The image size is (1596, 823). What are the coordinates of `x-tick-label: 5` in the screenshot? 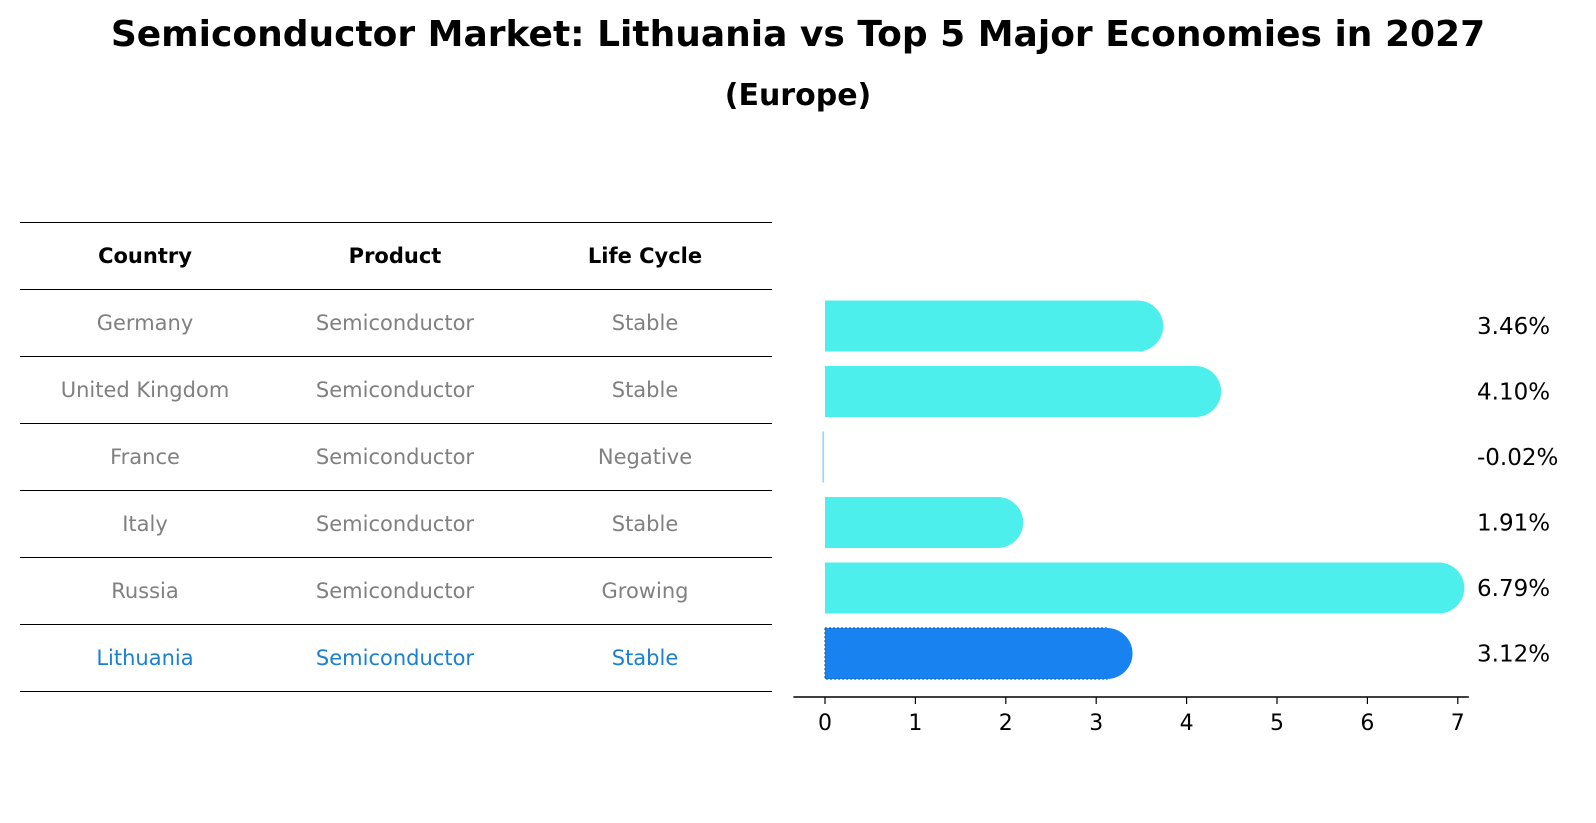 It's located at (1277, 723).